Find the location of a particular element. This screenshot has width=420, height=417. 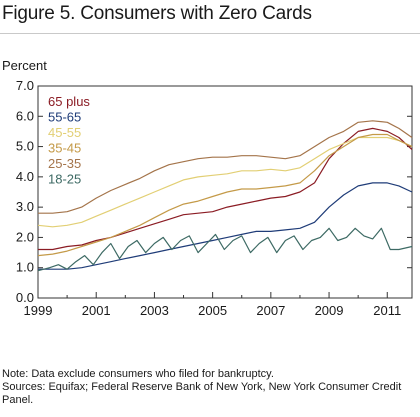

y-tick-label: 2.0 is located at coordinates (25, 236).